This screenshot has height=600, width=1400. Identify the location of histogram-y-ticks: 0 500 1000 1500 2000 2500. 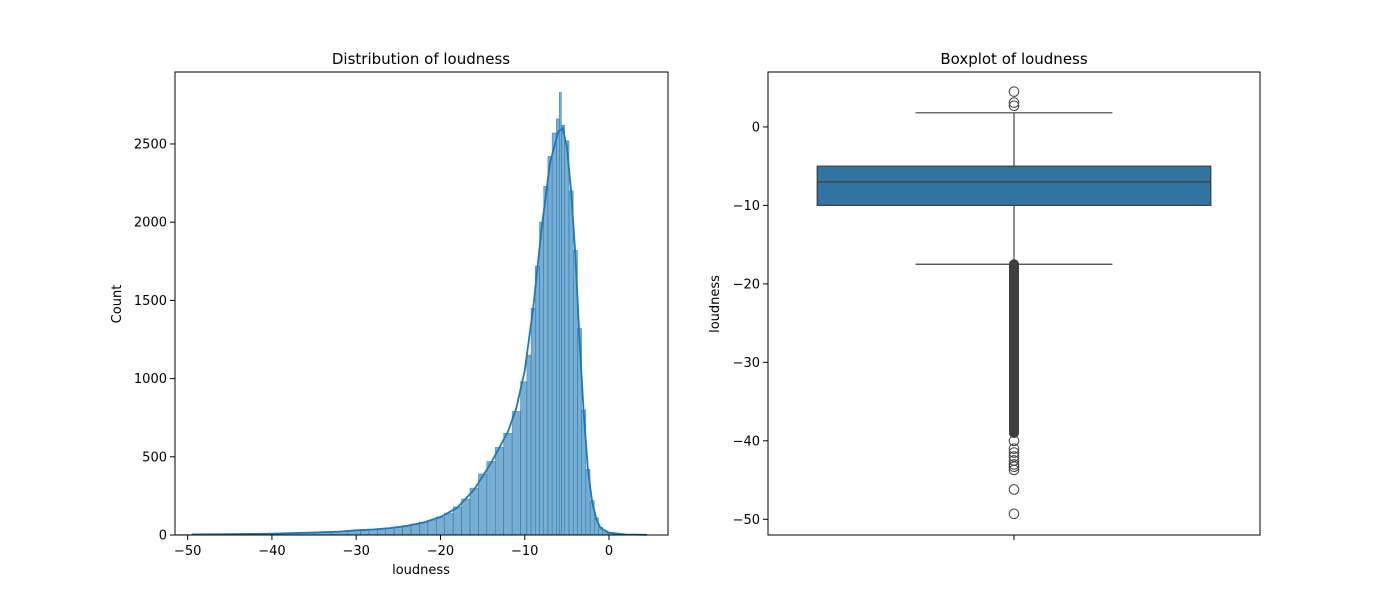
(154, 340).